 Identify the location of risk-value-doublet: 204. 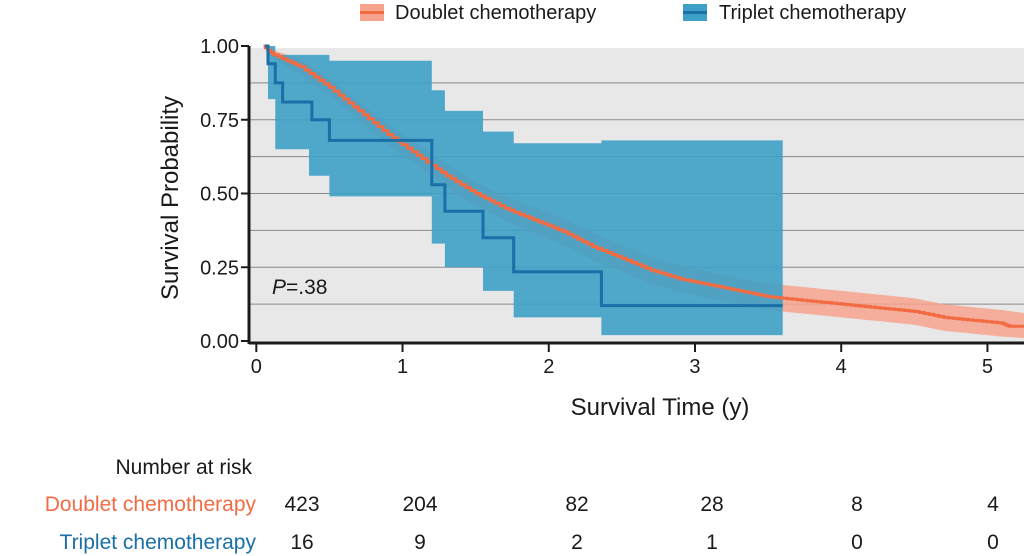
(419, 504).